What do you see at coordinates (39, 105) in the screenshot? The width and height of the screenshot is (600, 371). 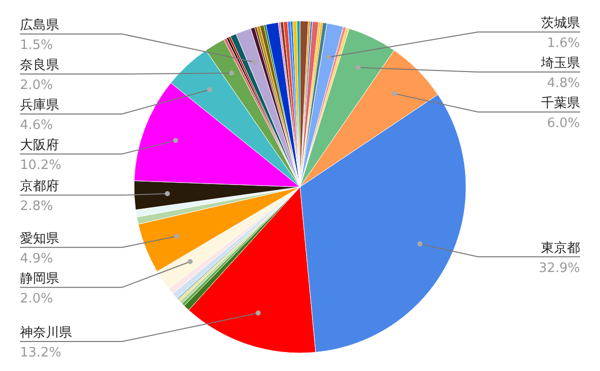 I see `slice-label: 兵庫県` at bounding box center [39, 105].